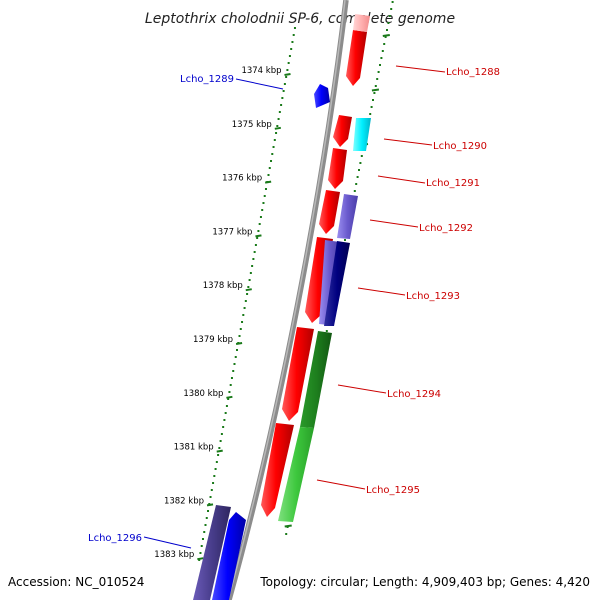 This screenshot has height=600, width=600. Describe the element at coordinates (242, 179) in the screenshot. I see `kbp-label: 1376 kbp` at that location.